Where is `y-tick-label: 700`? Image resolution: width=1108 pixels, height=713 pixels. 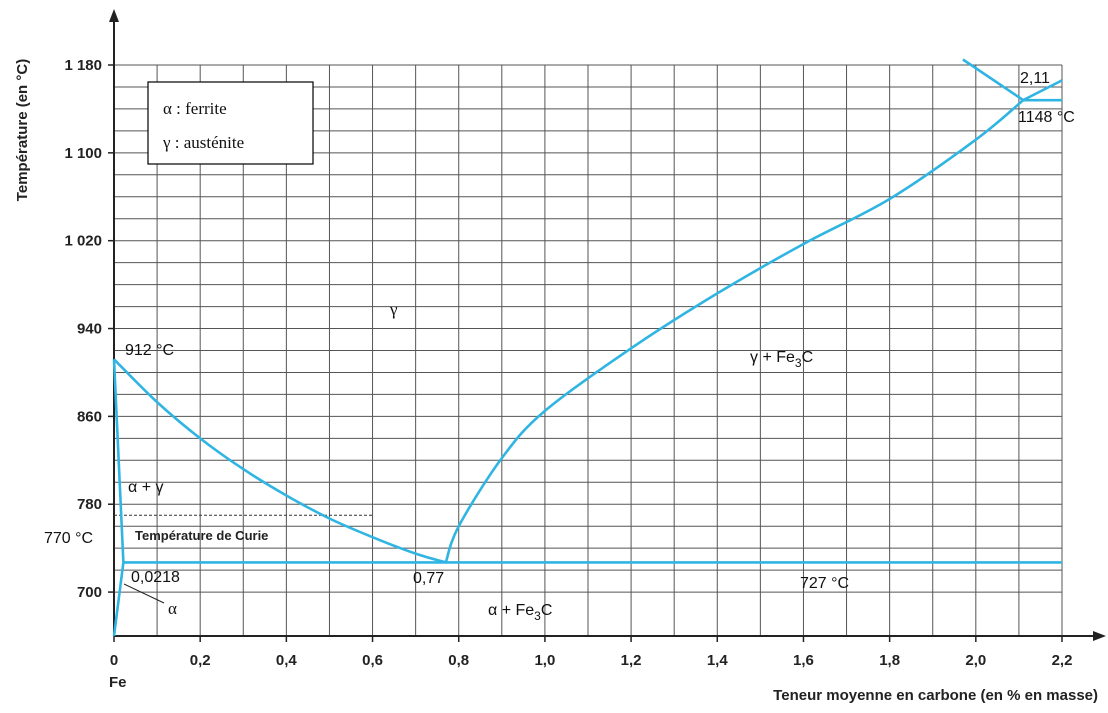 y-tick-label: 700 is located at coordinates (89, 592).